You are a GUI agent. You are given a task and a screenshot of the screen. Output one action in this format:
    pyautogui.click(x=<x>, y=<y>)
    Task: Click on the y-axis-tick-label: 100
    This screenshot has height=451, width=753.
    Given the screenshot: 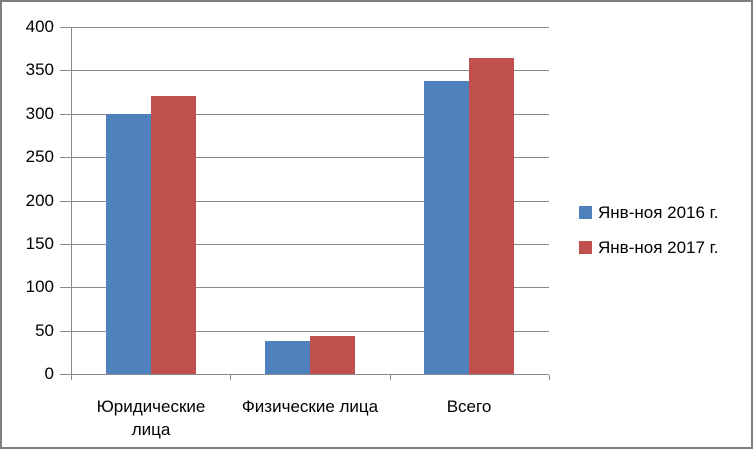 What is the action you would take?
    pyautogui.click(x=39, y=286)
    